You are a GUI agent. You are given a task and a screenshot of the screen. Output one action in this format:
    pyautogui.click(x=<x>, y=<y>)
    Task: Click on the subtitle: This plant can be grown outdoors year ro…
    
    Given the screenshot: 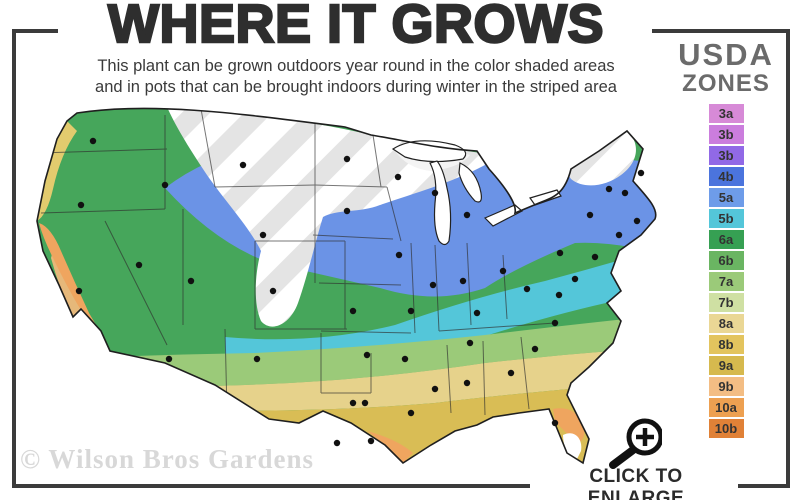 What is the action you would take?
    pyautogui.click(x=356, y=77)
    